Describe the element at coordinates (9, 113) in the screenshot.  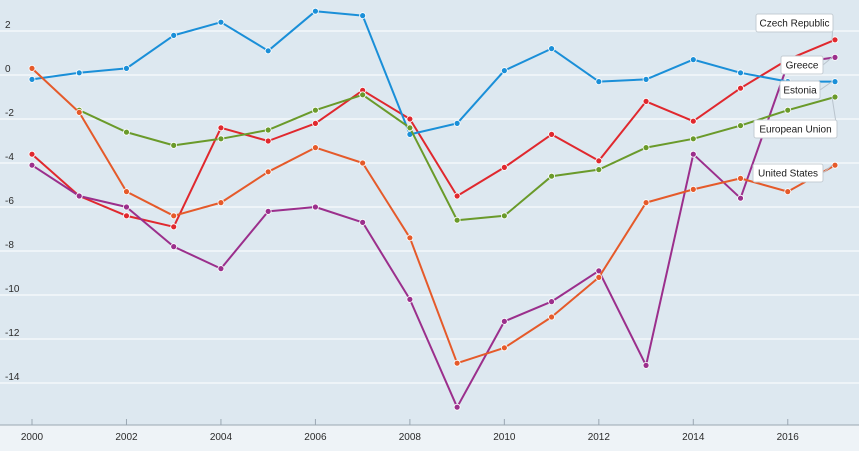
I see `y-tick-label: -2` at that location.